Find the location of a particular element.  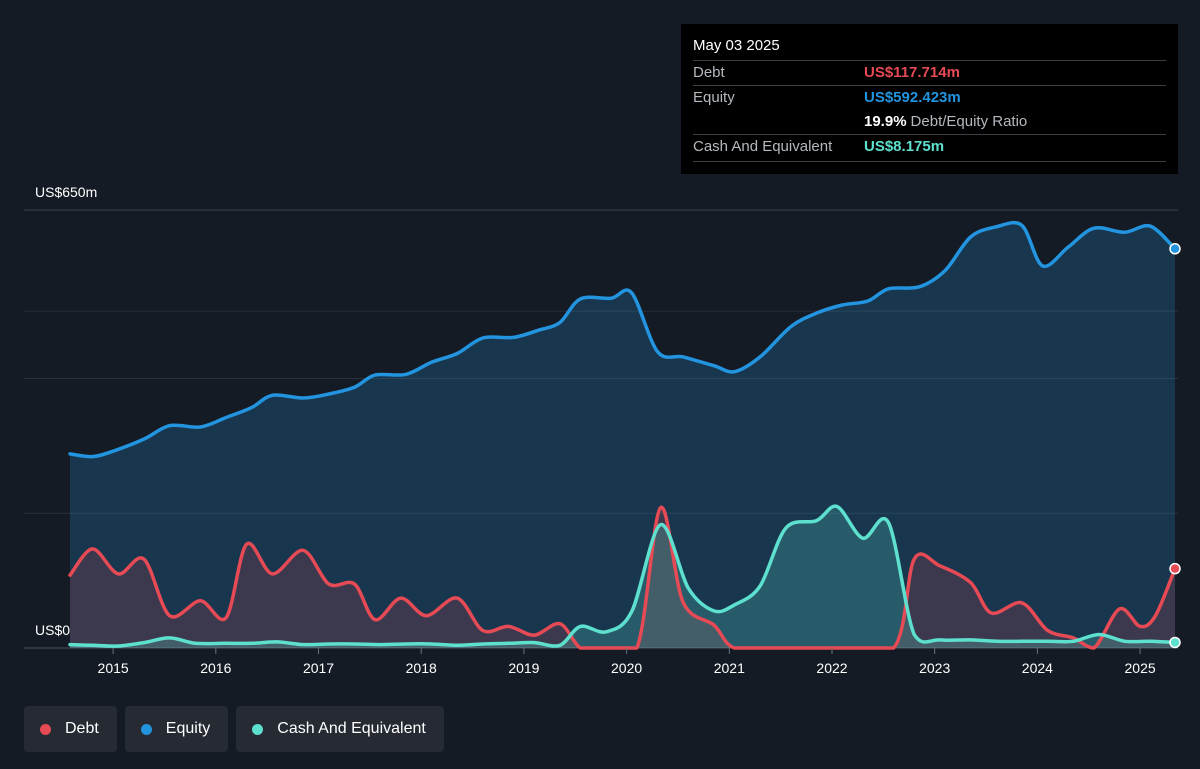

x-tick-label: 2023 is located at coordinates (934, 668).